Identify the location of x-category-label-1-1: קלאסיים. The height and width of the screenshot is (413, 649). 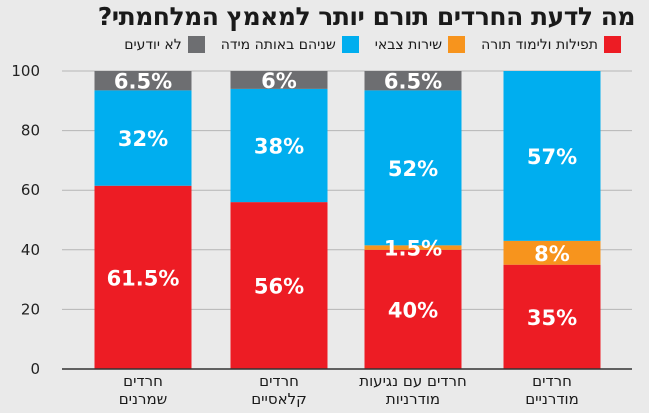
(279, 399).